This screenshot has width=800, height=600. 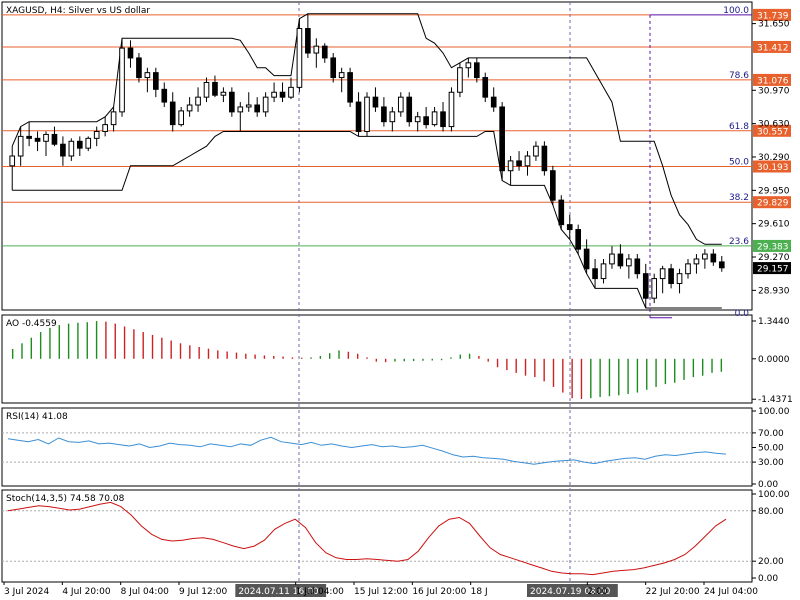 I want to click on fib-ratio-label: 0.0, so click(x=742, y=314).